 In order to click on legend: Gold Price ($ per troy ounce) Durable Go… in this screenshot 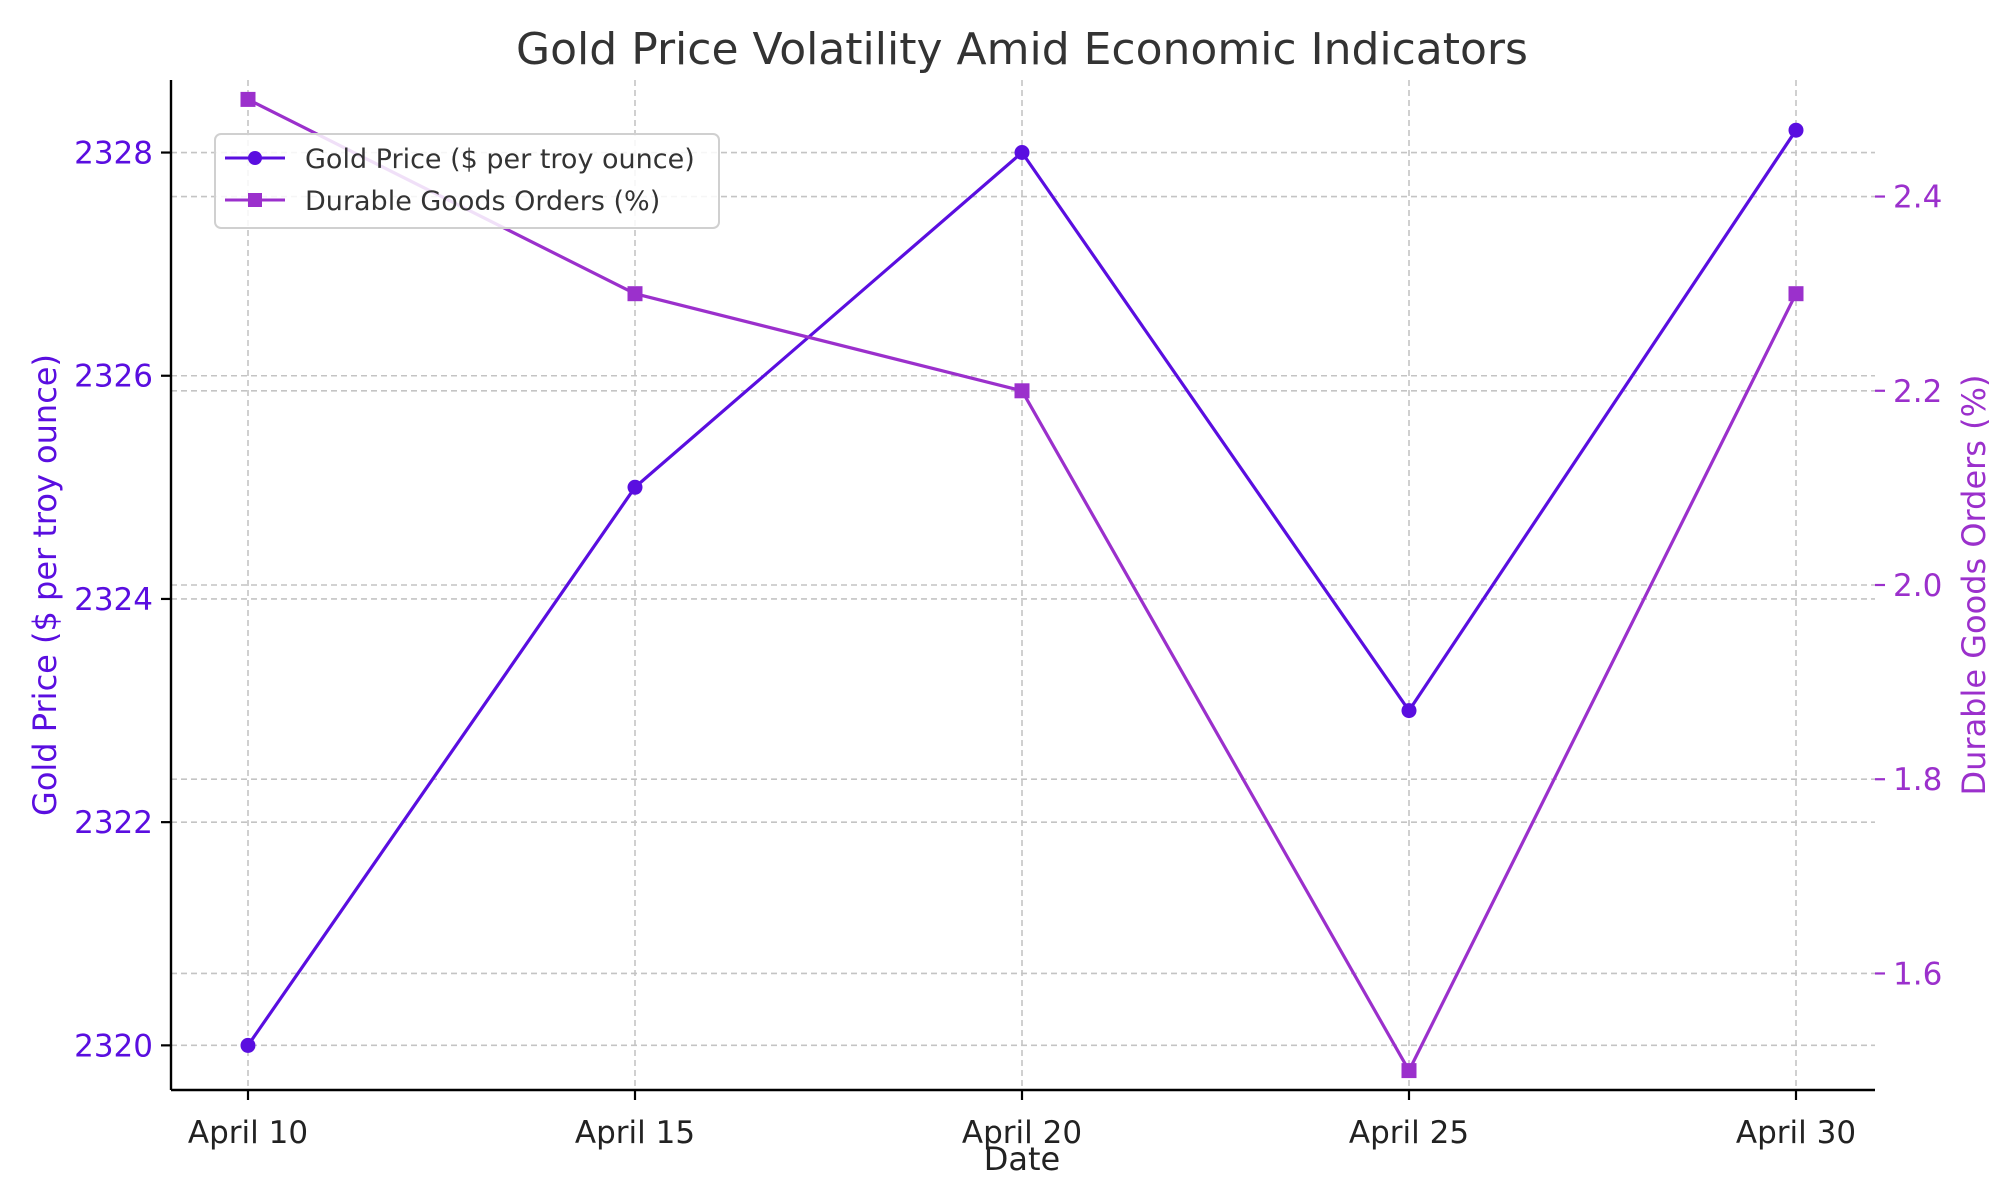, I will do `click(467, 181)`.